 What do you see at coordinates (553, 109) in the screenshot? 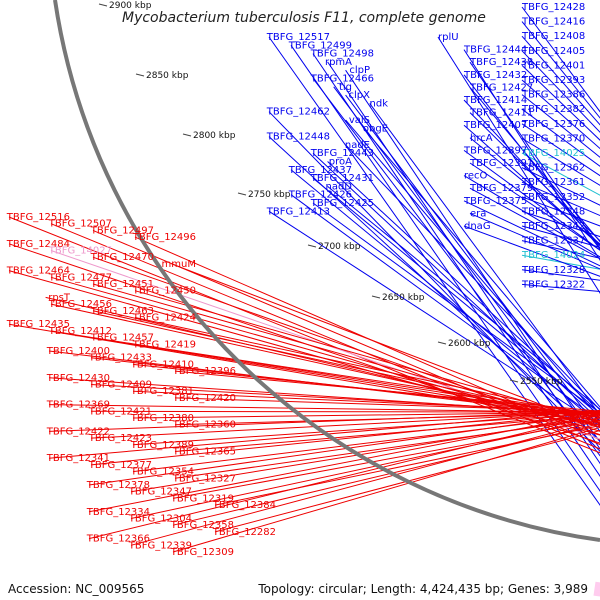
I see `gene-label: TBFG_12382` at bounding box center [553, 109].